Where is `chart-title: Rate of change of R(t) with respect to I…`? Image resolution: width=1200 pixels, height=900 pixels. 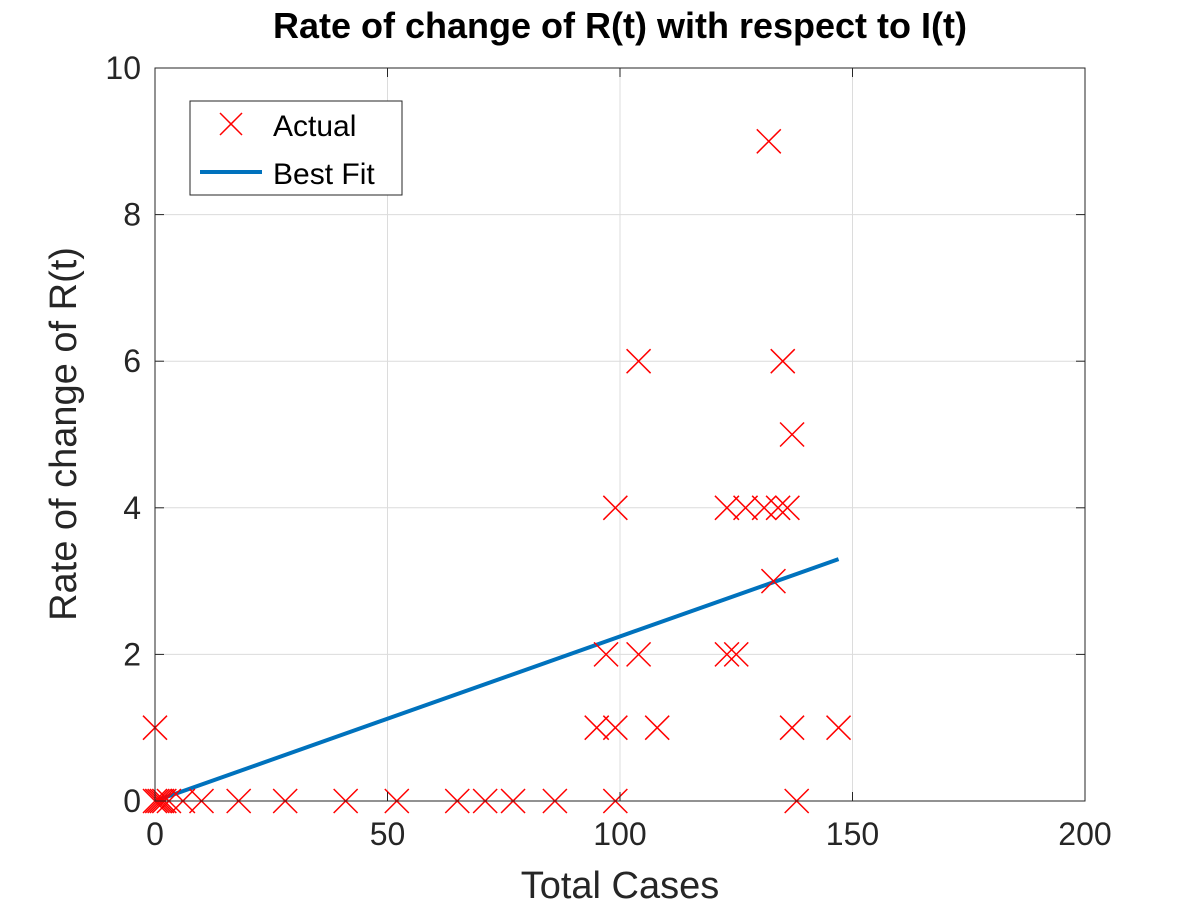 chart-title: Rate of change of R(t) with respect to I… is located at coordinates (620, 25).